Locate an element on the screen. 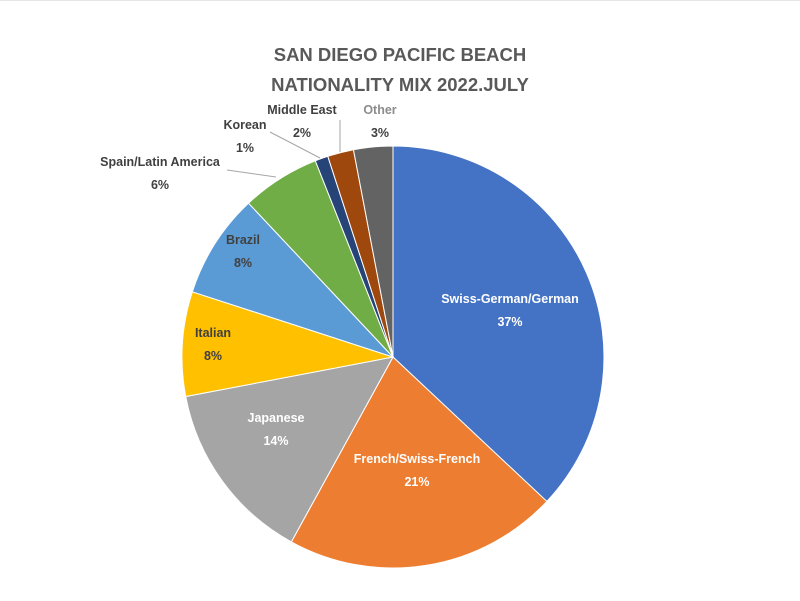 The height and width of the screenshot is (601, 800). slice-value-korean: 1% is located at coordinates (245, 148).